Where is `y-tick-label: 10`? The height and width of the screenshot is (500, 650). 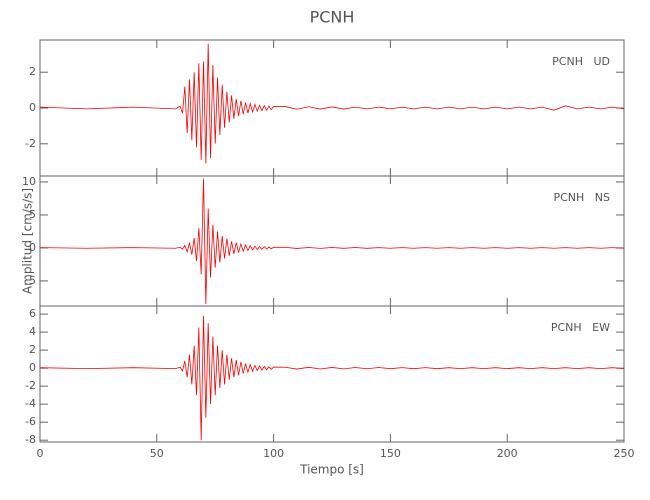 y-tick-label: 10 is located at coordinates (29, 181).